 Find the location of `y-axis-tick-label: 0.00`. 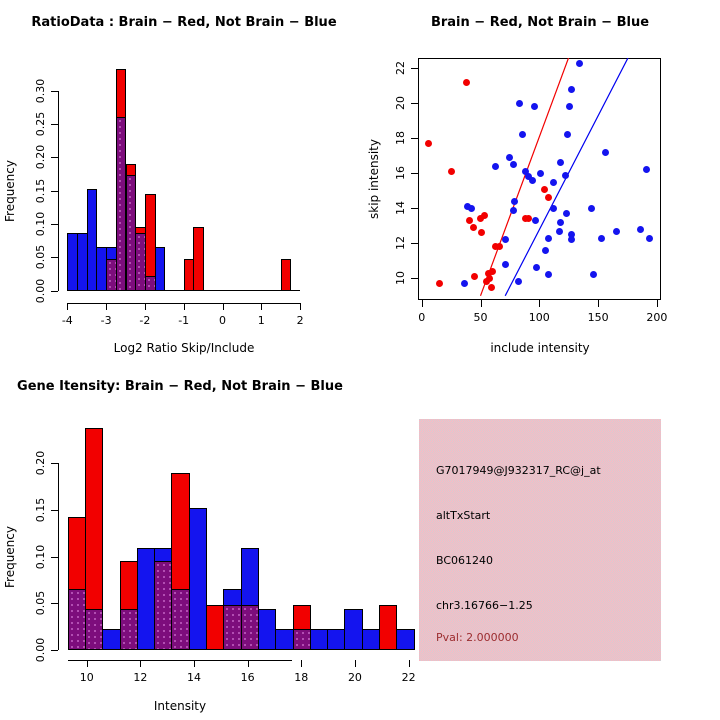

y-axis-tick-label: 0.00 is located at coordinates (40, 290).